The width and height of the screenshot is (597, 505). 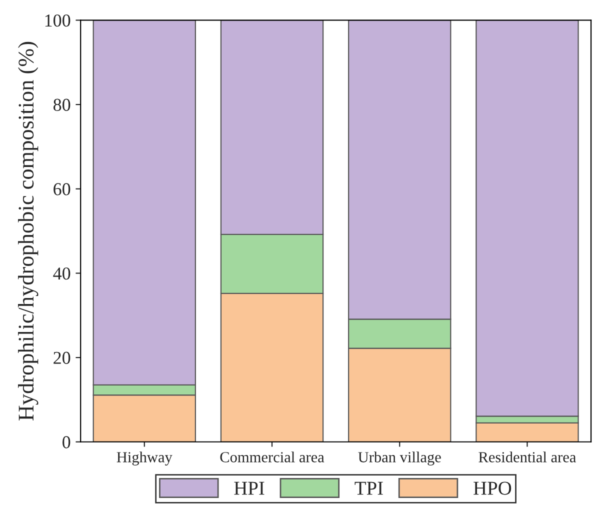 I want to click on y-tick-label: 40, so click(x=61, y=273).